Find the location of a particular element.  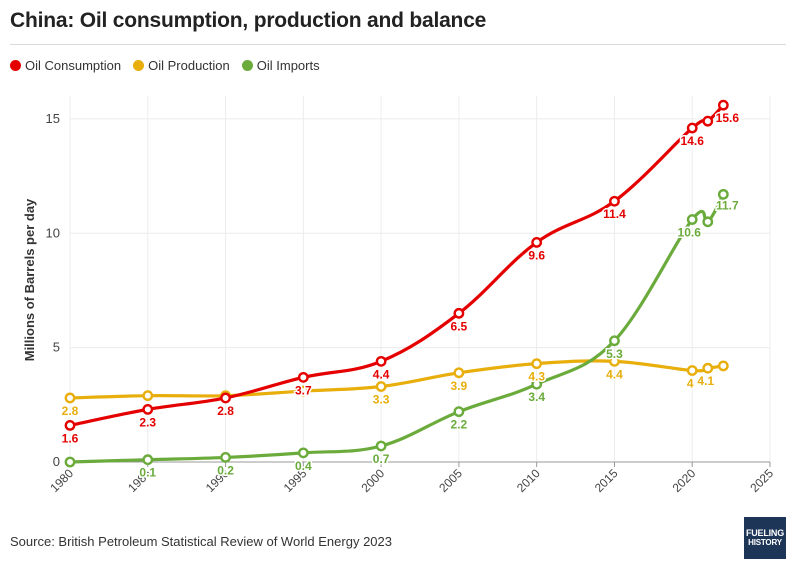

data-label-consumption: 6.5 is located at coordinates (459, 326).